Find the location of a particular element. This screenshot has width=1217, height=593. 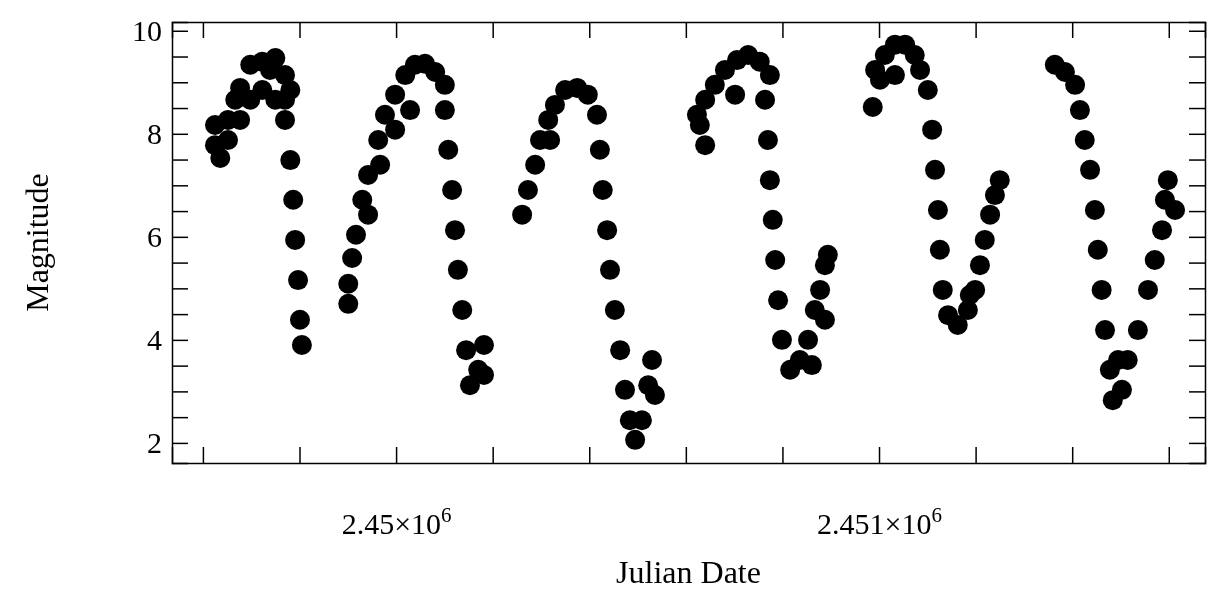

y-tick-label: 10 is located at coordinates (147, 30).